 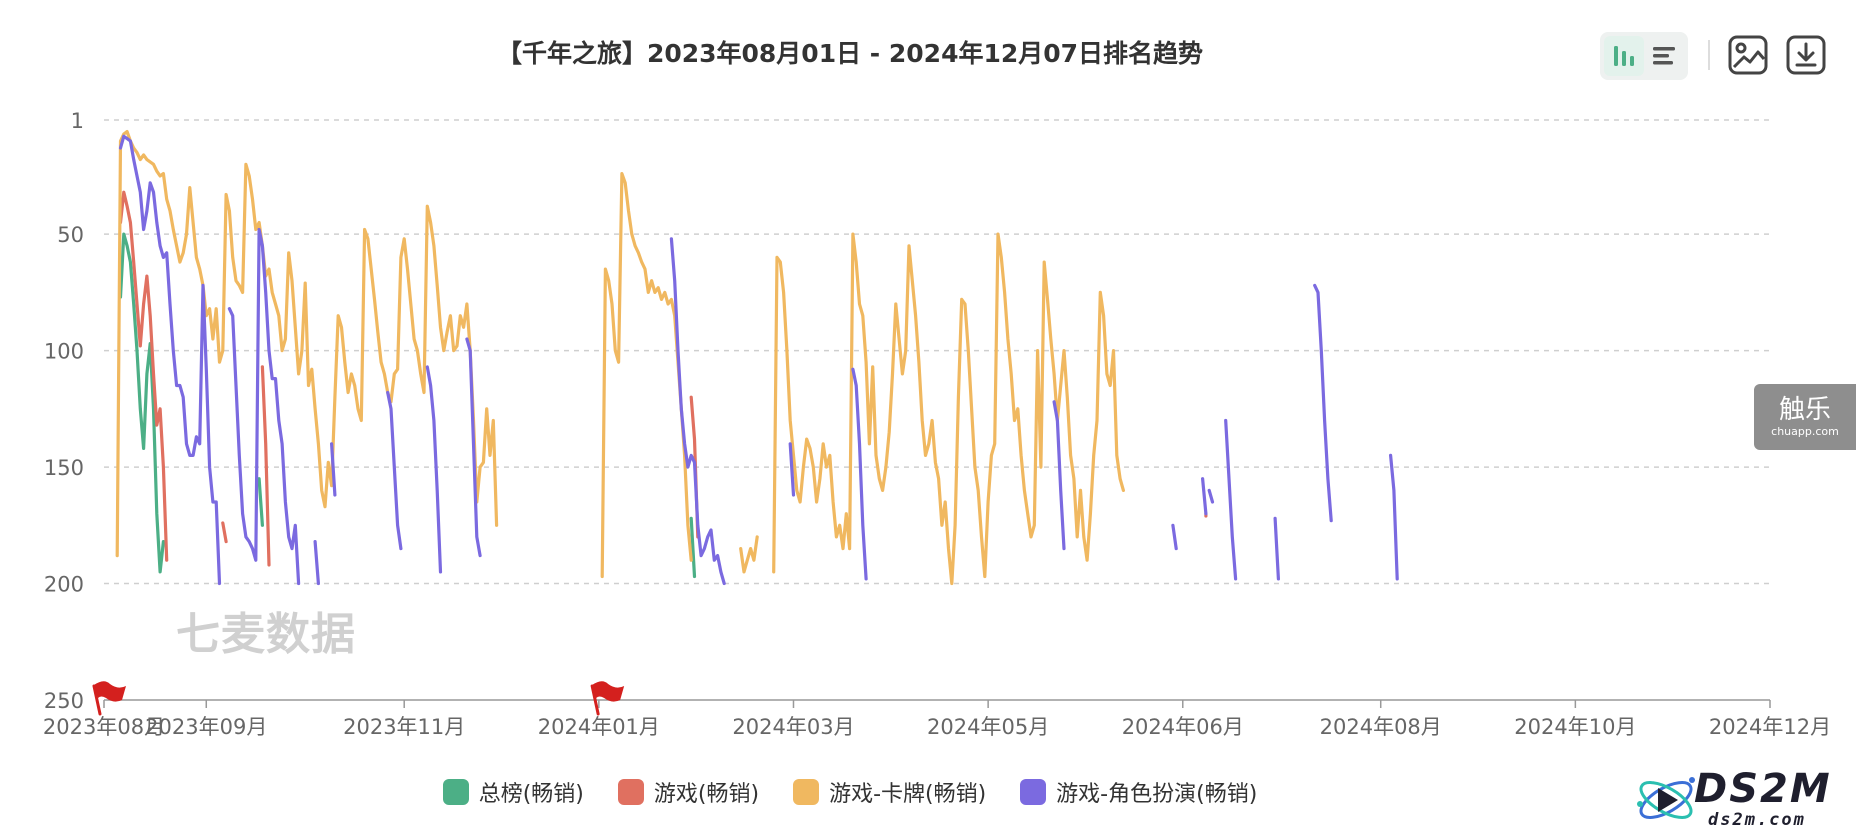 I want to click on x-tick-label: 2024年05月, so click(x=988, y=727).